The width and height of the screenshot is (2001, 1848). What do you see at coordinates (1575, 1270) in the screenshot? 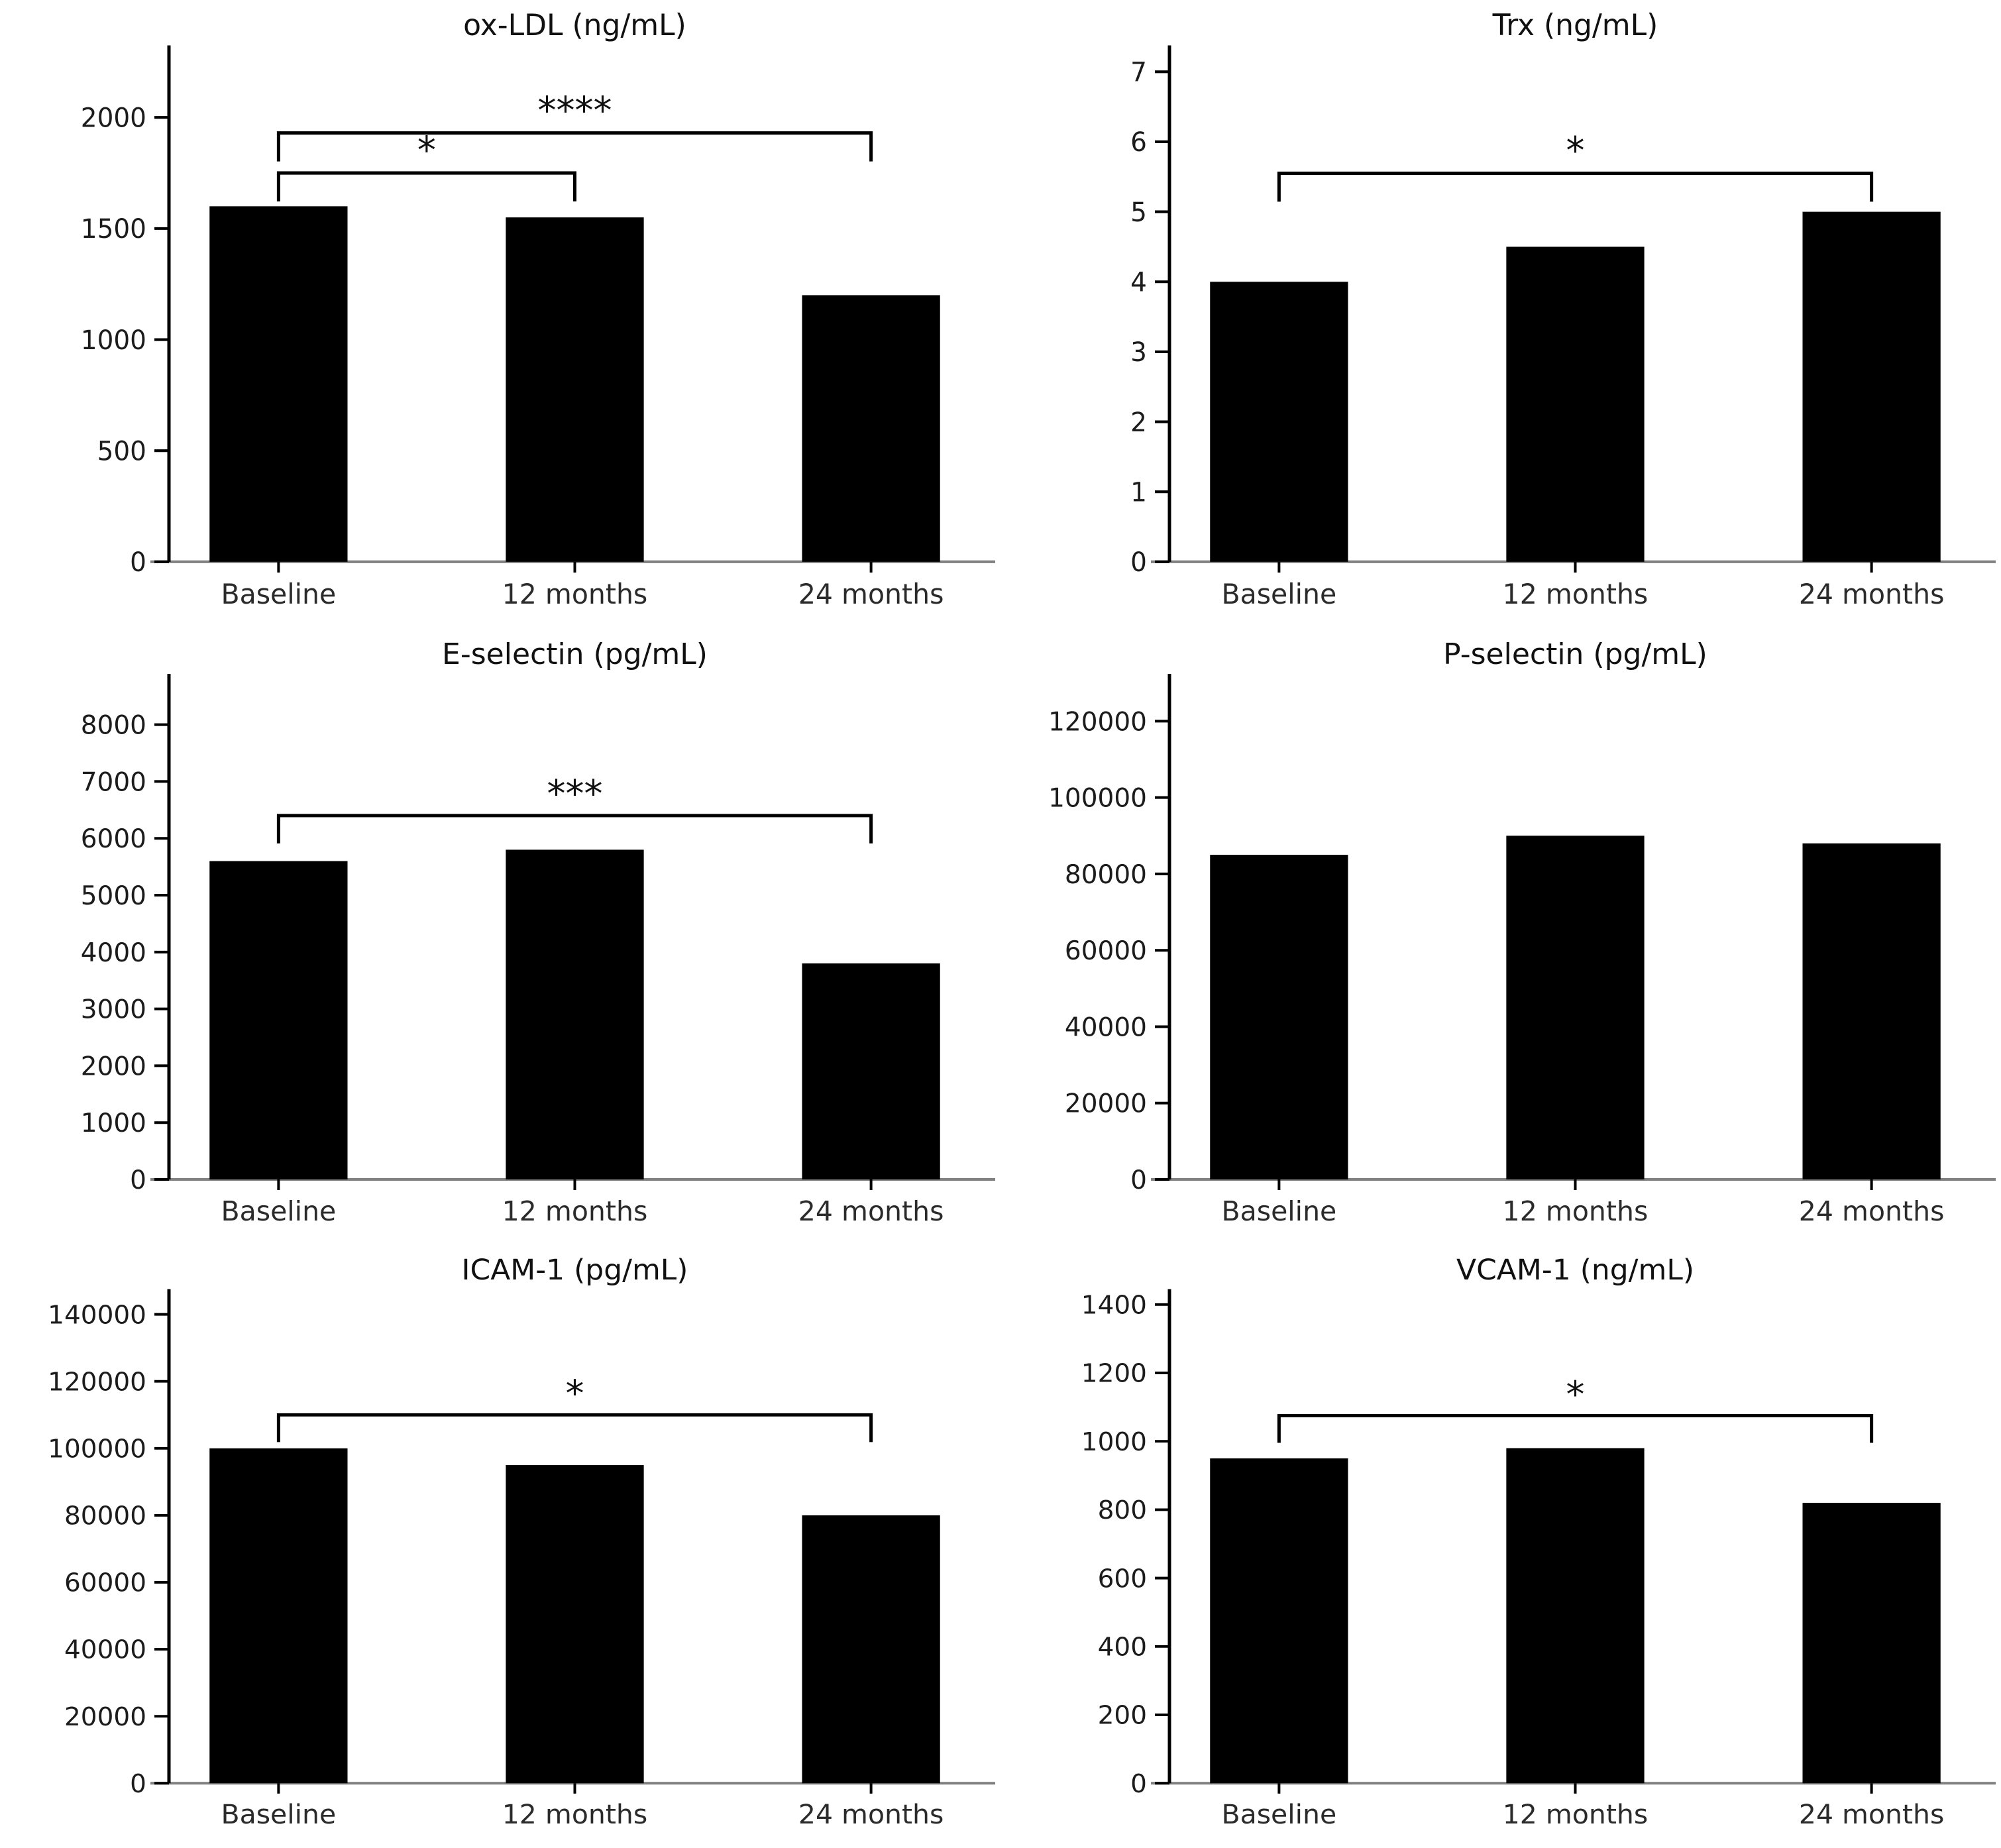
I see `chart-title: VCAM-1 (ng/mL)` at bounding box center [1575, 1270].